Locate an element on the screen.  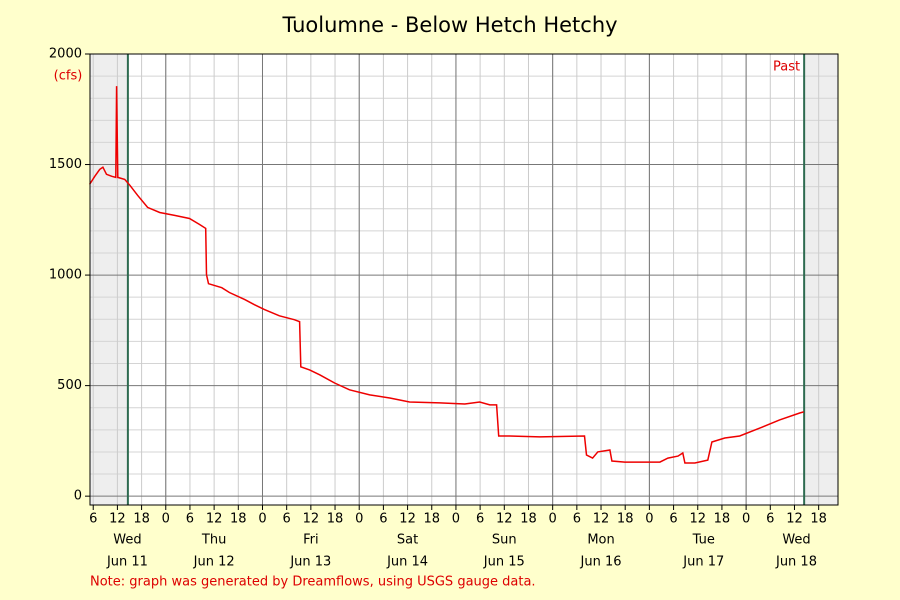
day-label: Thu is located at coordinates (213, 540).